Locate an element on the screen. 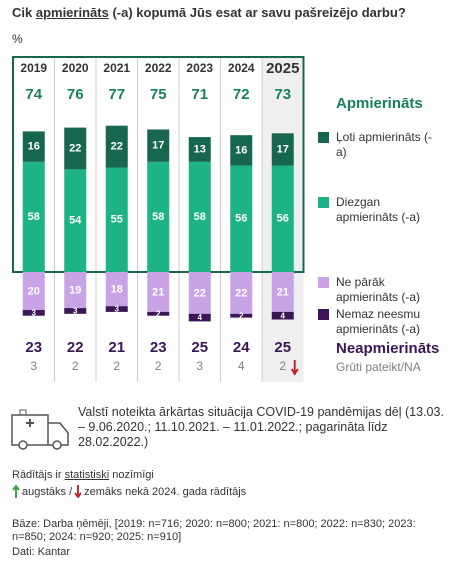 This screenshot has width=465, height=574. legend-label: Ļoti apmierināts (-a) is located at coordinates (384, 144).